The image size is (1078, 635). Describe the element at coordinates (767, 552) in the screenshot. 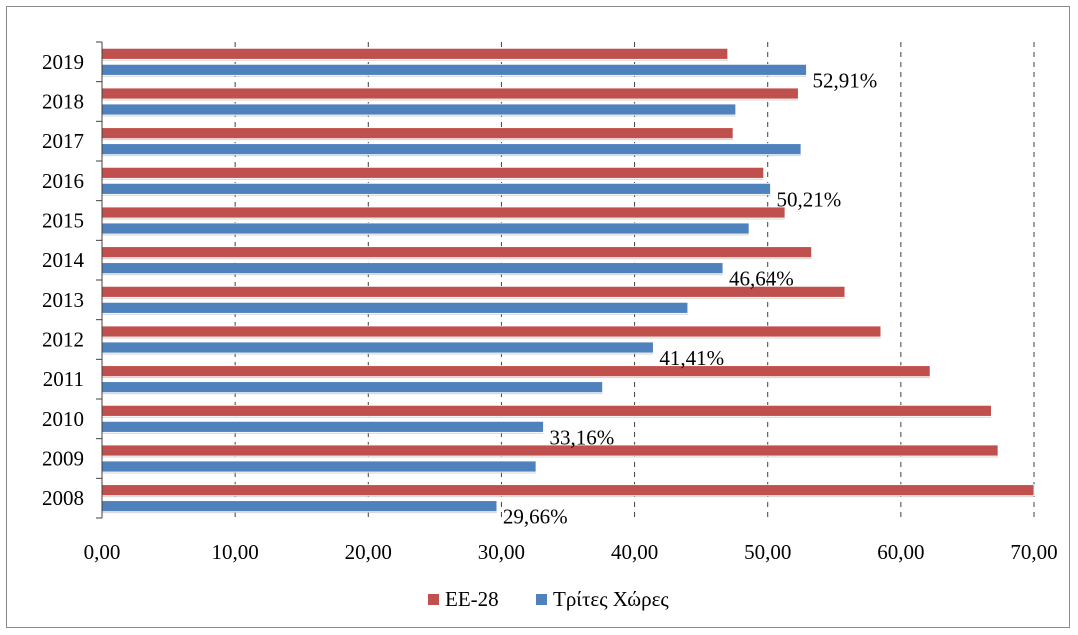

I see `x-tick-label: 50,00` at that location.